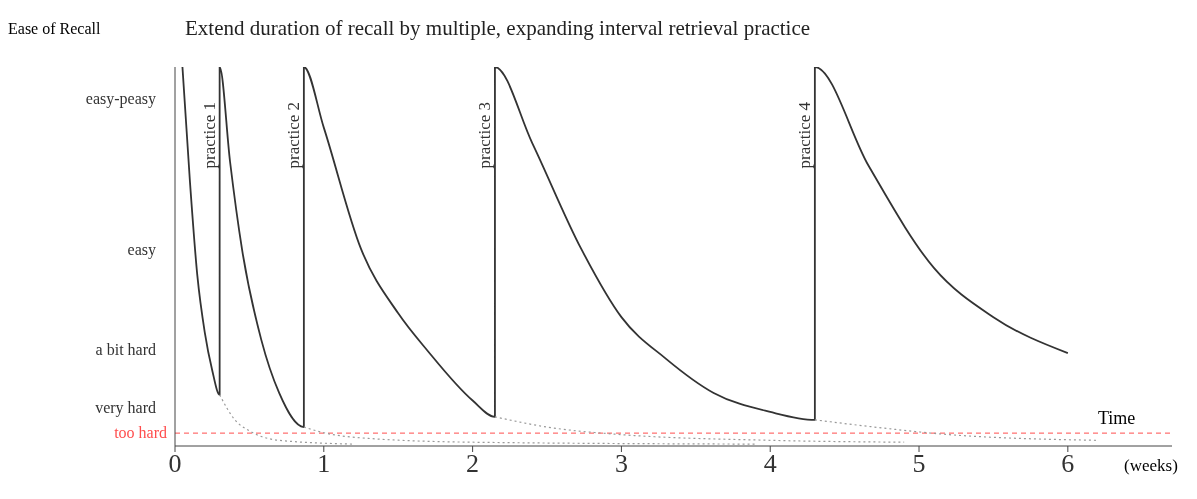 The width and height of the screenshot is (1197, 499). What do you see at coordinates (484, 135) in the screenshot?
I see `annotation: practice 3` at bounding box center [484, 135].